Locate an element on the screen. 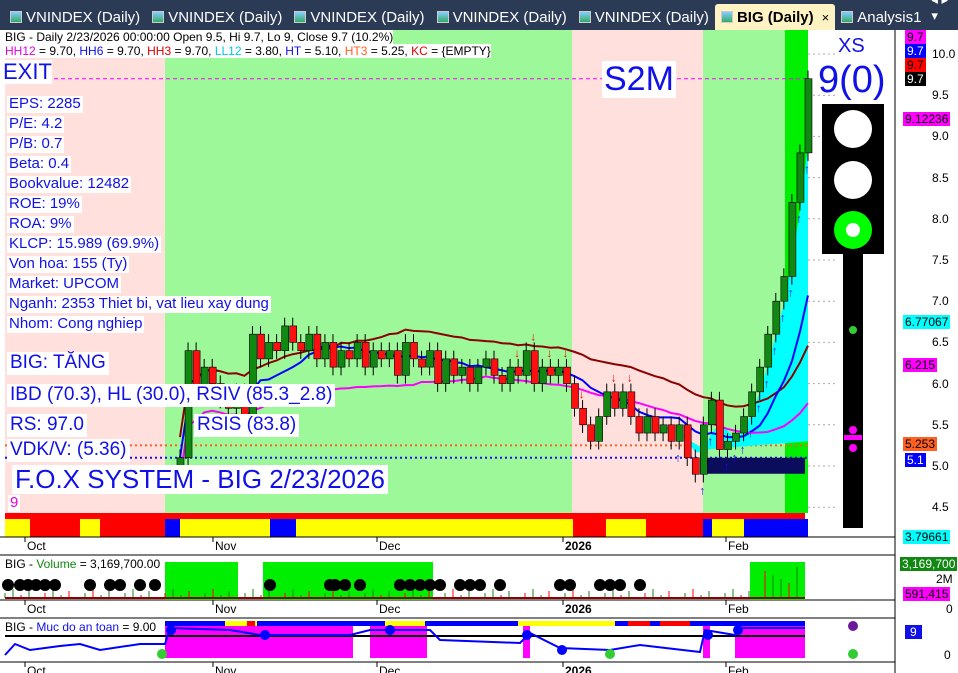 The width and height of the screenshot is (958, 673). price-tick: 8.5 is located at coordinates (940, 178).